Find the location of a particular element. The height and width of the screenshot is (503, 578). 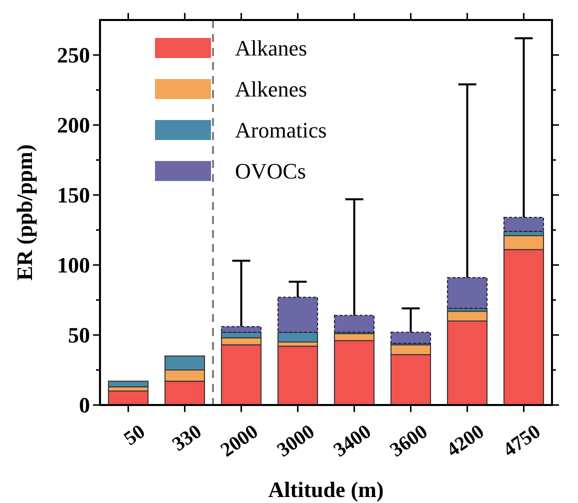

y-axis-title: ER (ppb/ppm) is located at coordinates (24, 212).